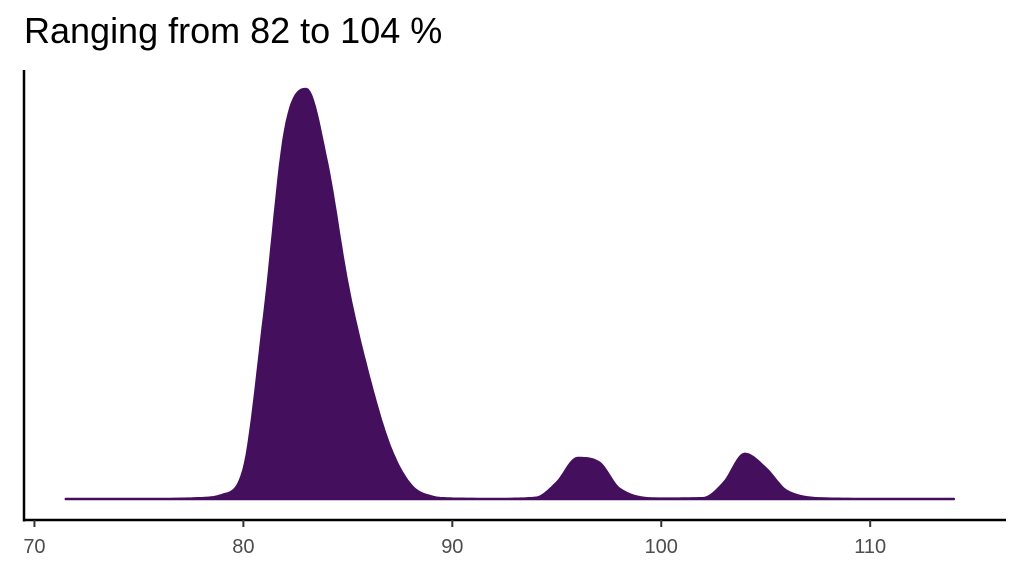 The height and width of the screenshot is (576, 1024). What do you see at coordinates (34, 547) in the screenshot?
I see `x-tick-label: 70` at bounding box center [34, 547].